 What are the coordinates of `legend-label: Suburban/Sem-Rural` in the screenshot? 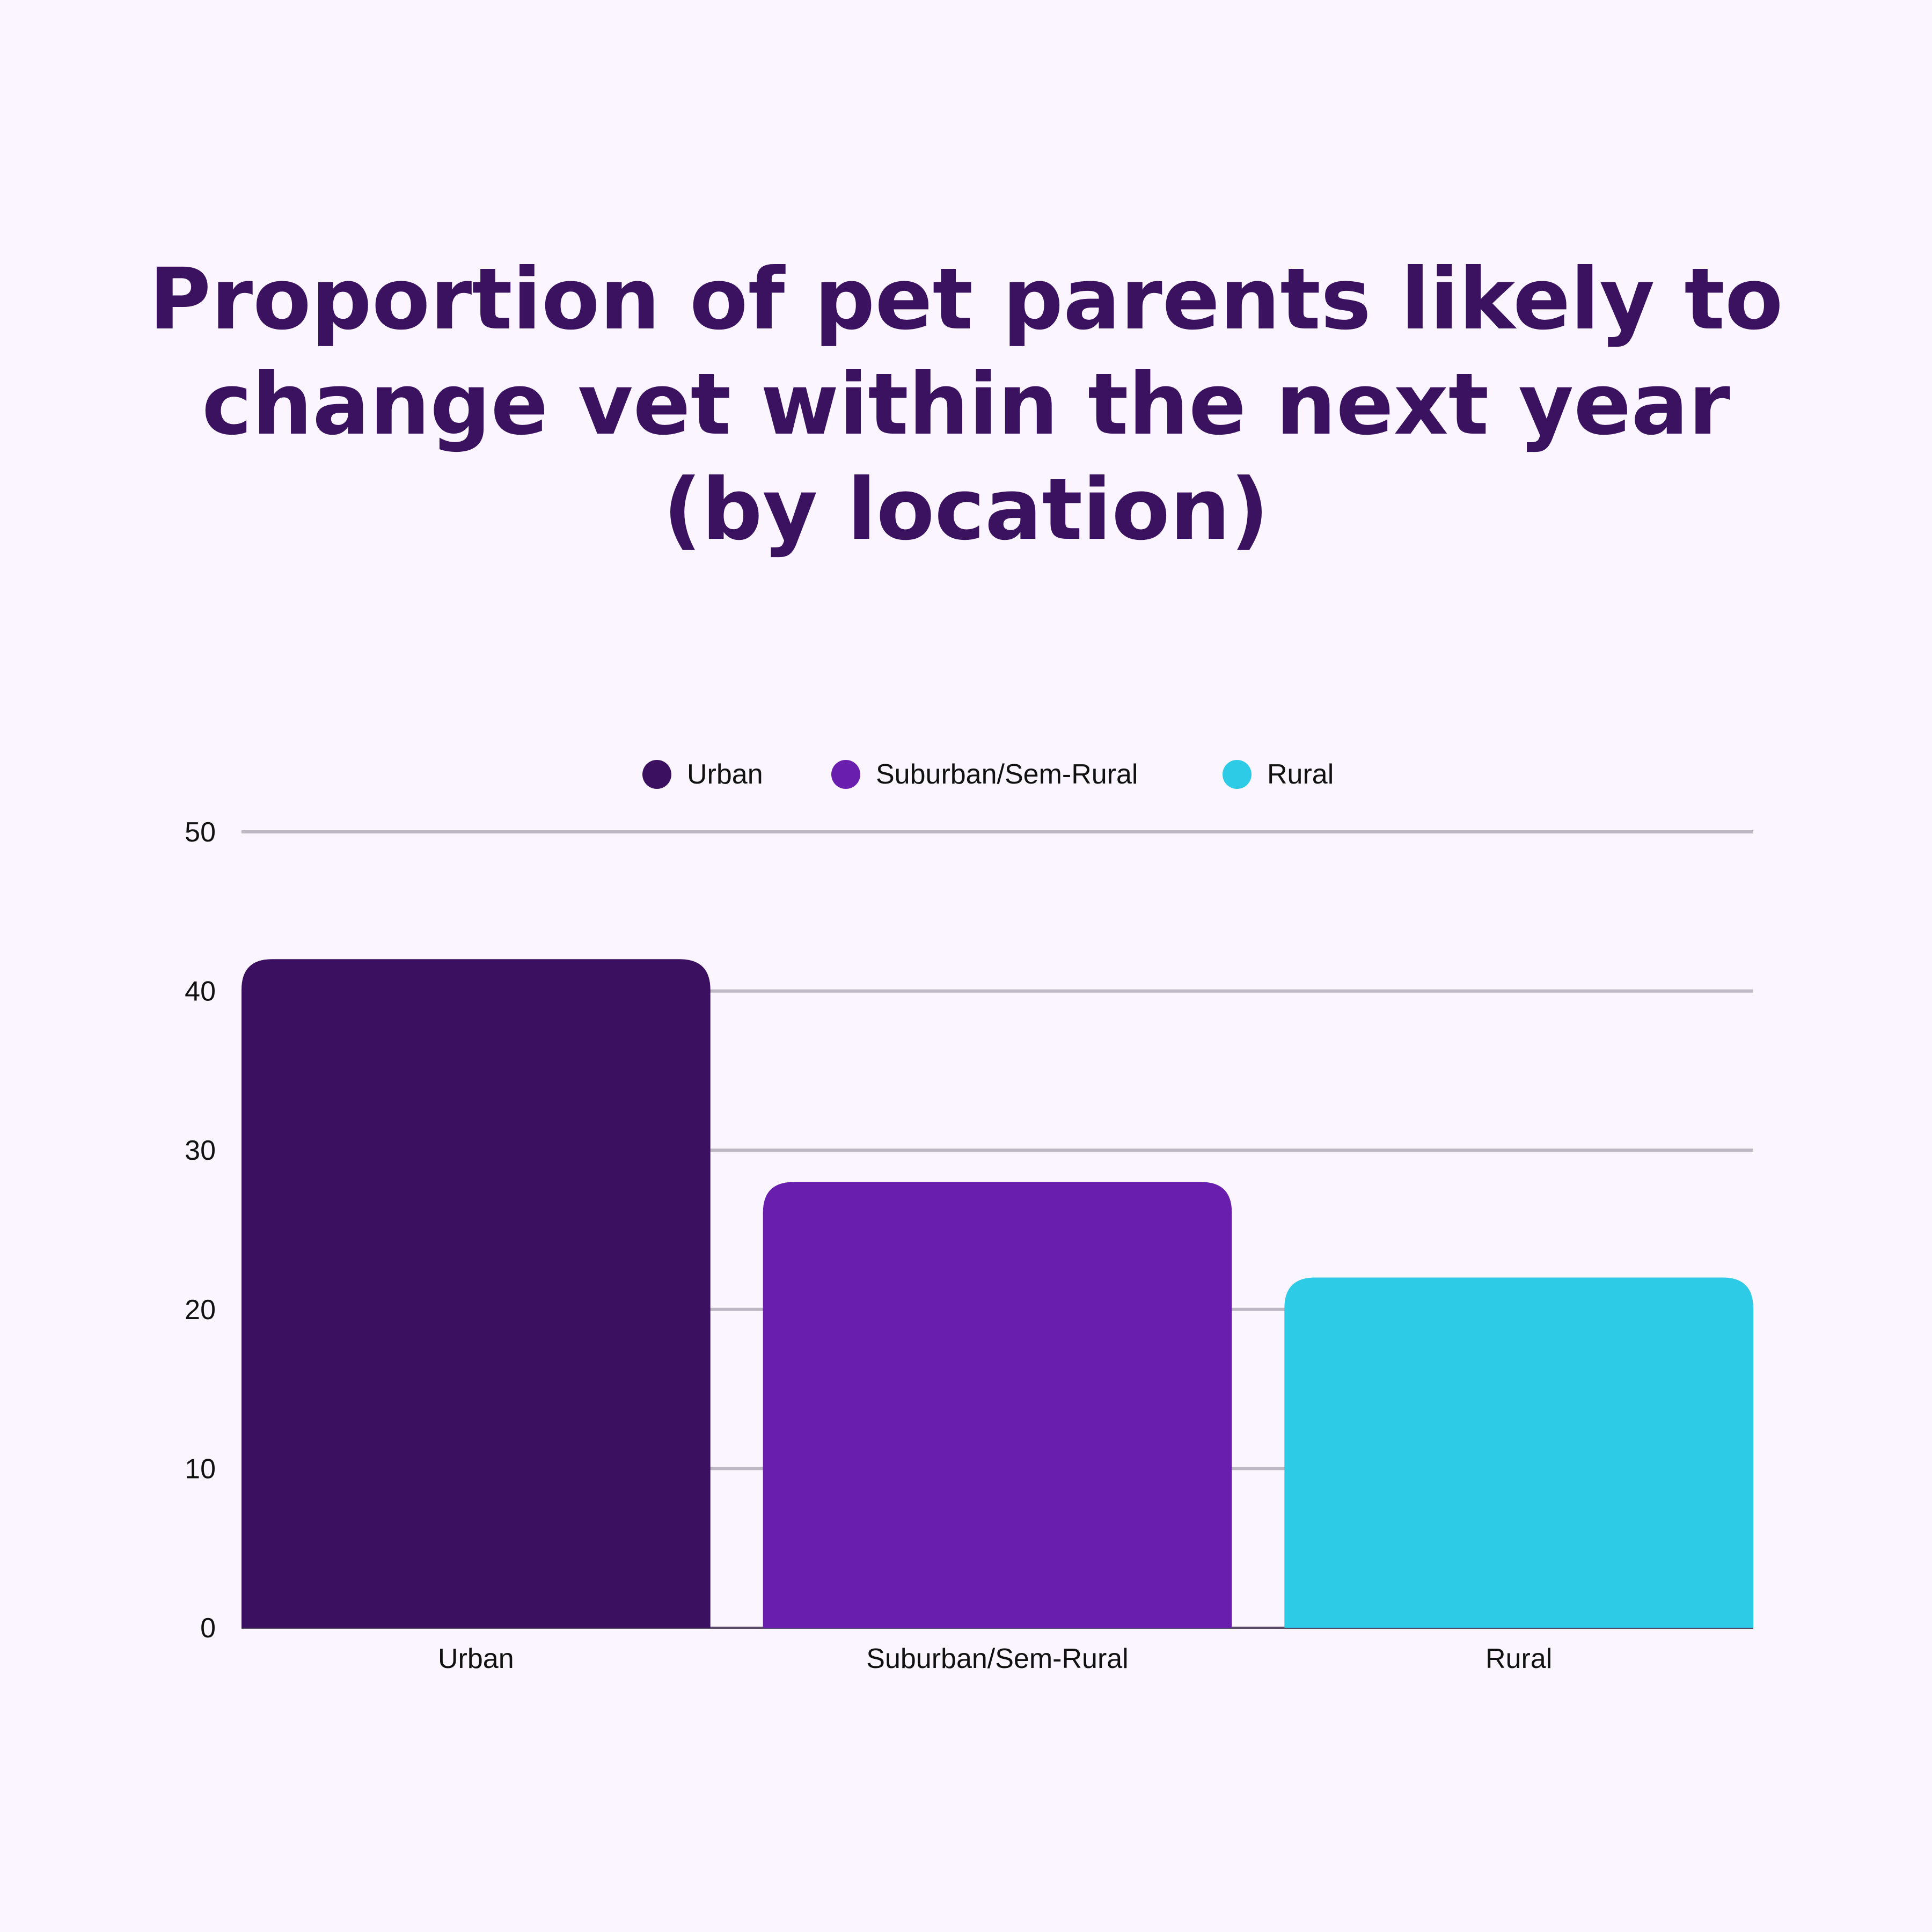 It's located at (1007, 774).